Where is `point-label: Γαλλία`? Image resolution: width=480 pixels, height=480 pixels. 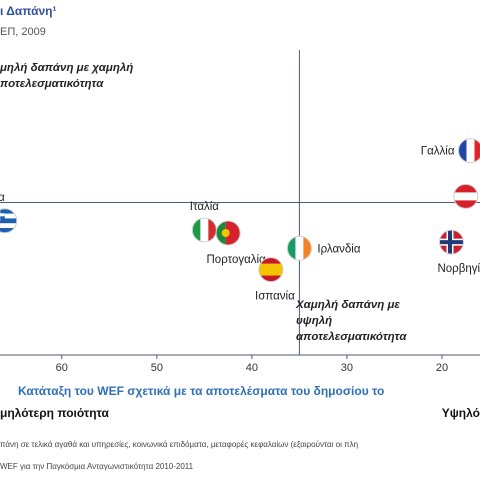
point-label: Γαλλία is located at coordinates (438, 152).